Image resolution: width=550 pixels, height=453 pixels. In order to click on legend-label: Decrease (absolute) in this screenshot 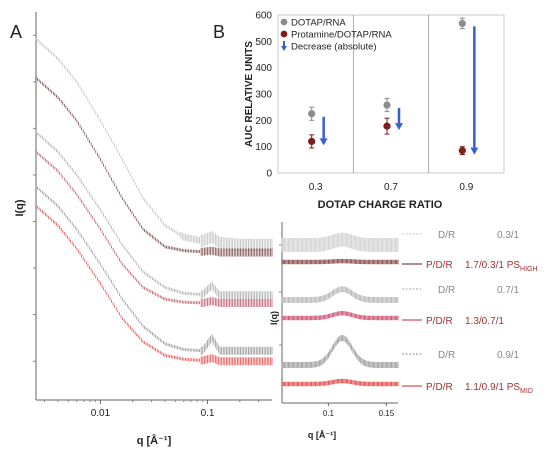, I will do `click(334, 47)`.